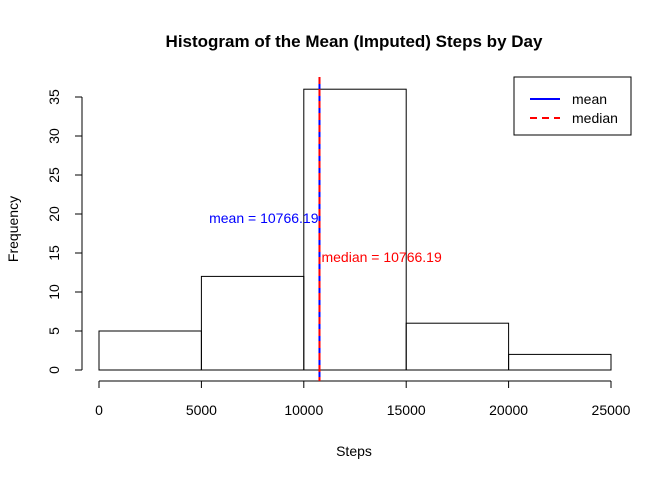 Image resolution: width=672 pixels, height=480 pixels. Describe the element at coordinates (363, 399) in the screenshot. I see `x-axis: 0 5000 10000 15000 20000 25000` at that location.